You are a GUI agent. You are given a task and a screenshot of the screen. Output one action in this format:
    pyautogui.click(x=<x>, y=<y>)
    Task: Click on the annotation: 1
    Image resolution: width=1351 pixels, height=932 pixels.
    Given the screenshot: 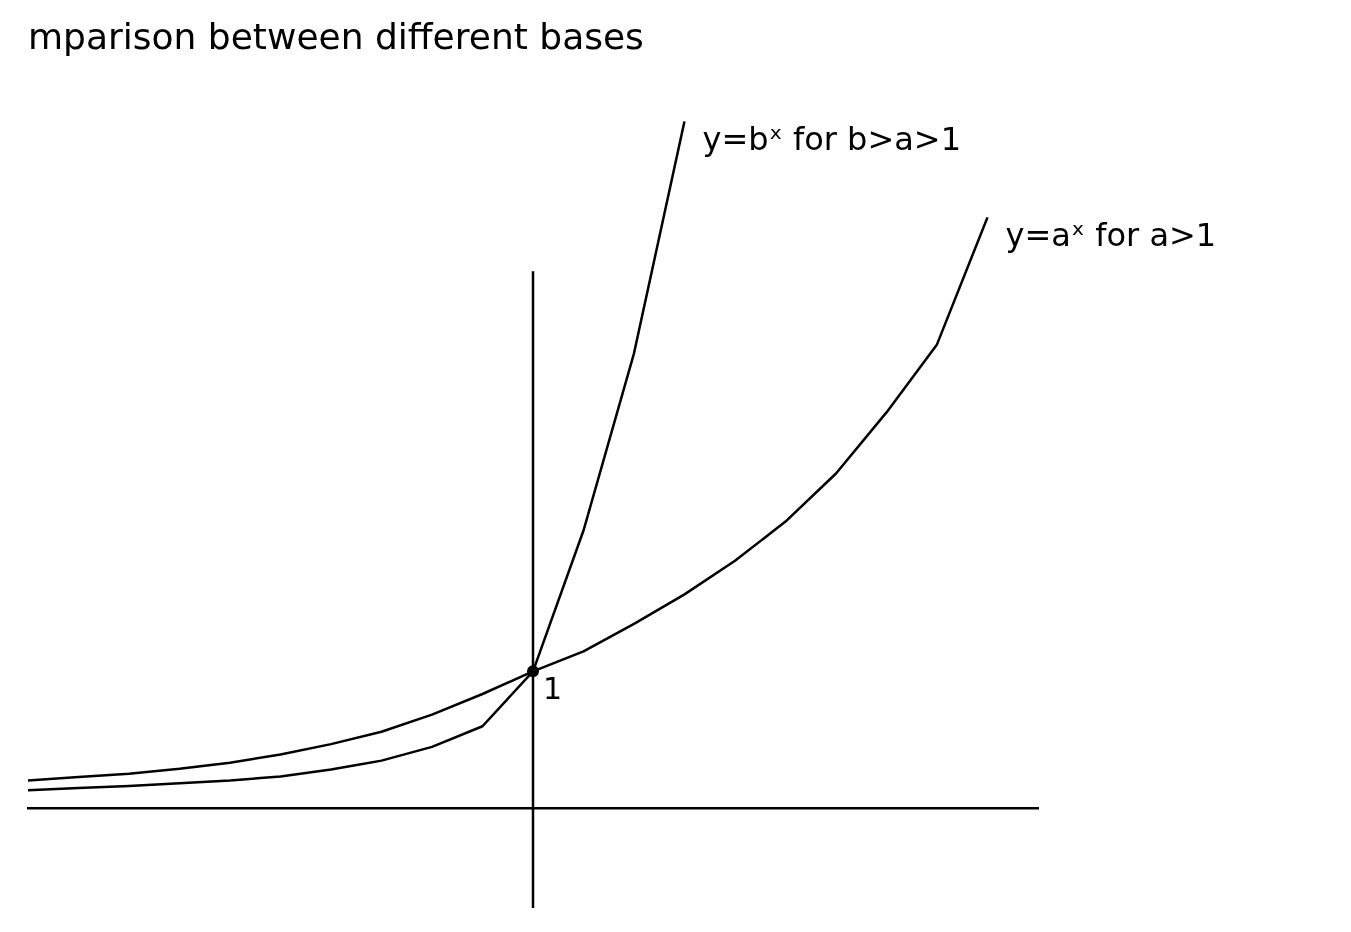 What is the action you would take?
    pyautogui.click(x=553, y=689)
    